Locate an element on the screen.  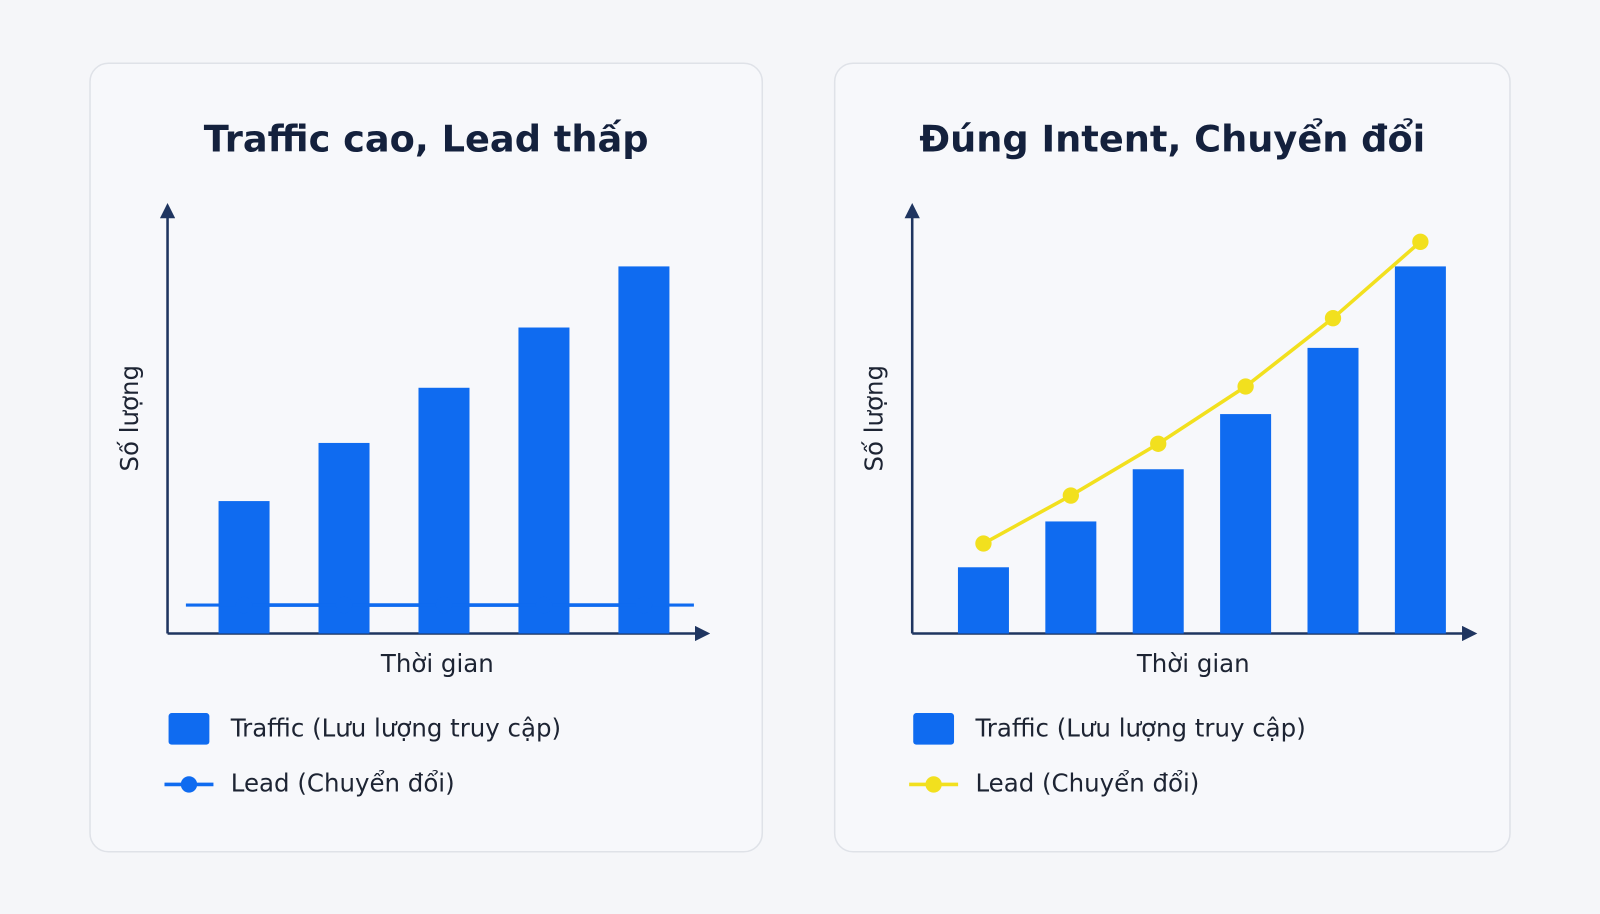
lead-line is located at coordinates (1202, 393).